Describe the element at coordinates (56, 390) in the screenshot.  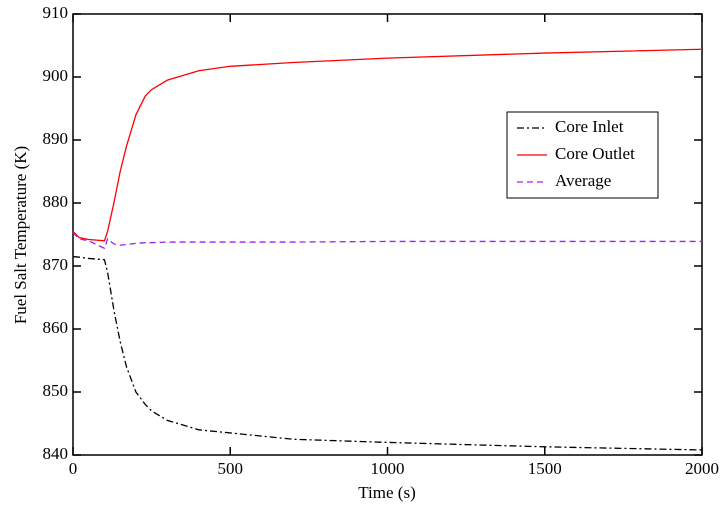
I see `y-tick-label: 850` at that location.